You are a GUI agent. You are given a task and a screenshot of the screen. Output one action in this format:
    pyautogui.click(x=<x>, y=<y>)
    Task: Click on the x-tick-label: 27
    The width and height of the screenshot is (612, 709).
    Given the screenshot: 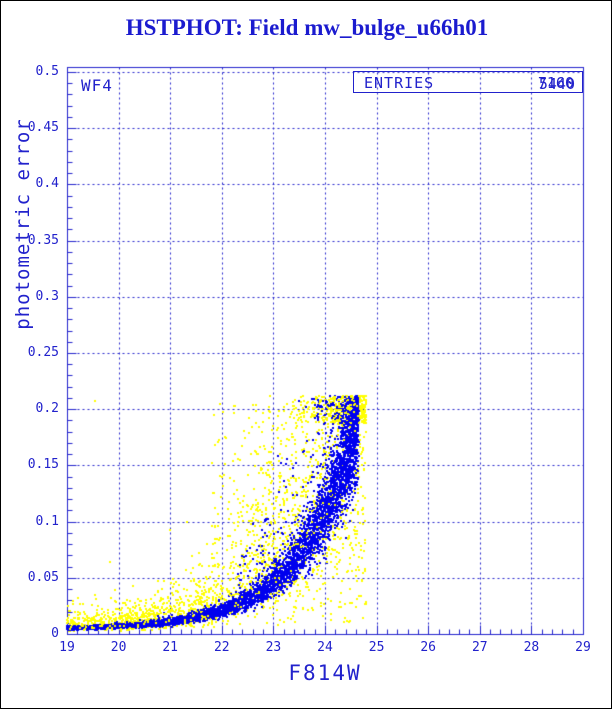 What is the action you would take?
    pyautogui.click(x=479, y=647)
    